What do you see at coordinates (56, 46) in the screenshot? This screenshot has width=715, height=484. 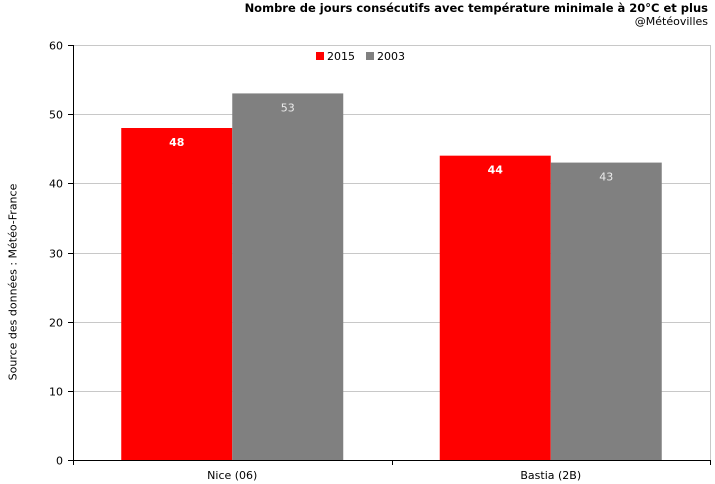 I see `y-tick-label: 60` at bounding box center [56, 46].